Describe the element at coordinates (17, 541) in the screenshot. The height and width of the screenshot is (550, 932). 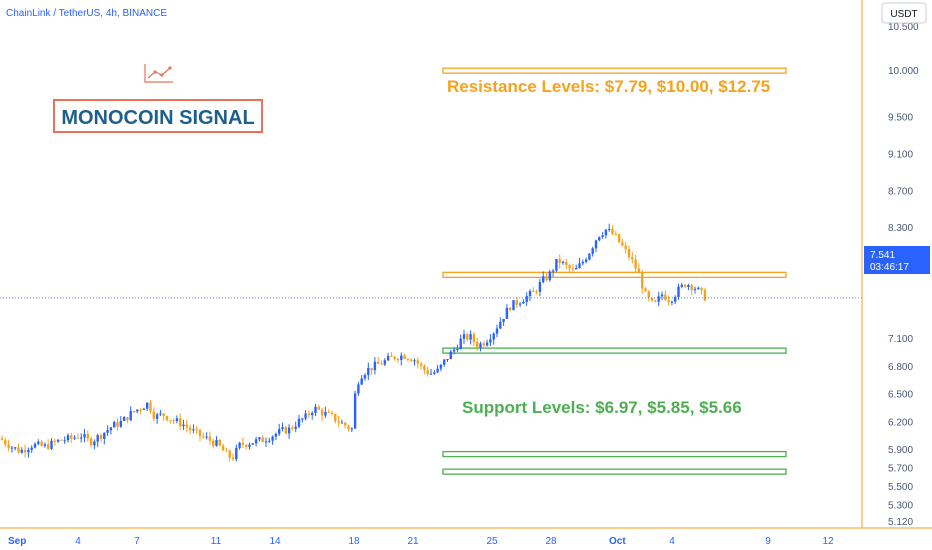
I see `time-tick-0: Sep` at that location.